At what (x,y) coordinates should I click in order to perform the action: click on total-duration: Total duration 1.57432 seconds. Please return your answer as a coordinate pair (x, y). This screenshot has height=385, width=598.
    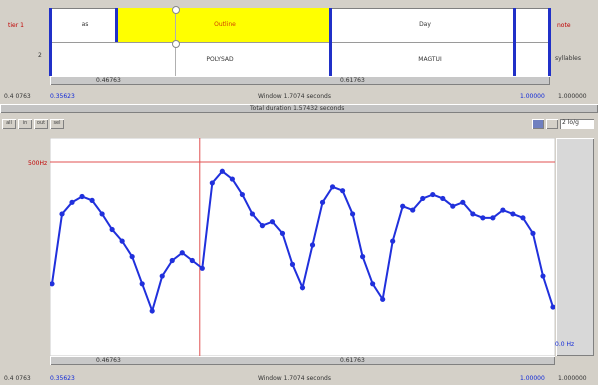
    Looking at the image, I should click on (297, 108).